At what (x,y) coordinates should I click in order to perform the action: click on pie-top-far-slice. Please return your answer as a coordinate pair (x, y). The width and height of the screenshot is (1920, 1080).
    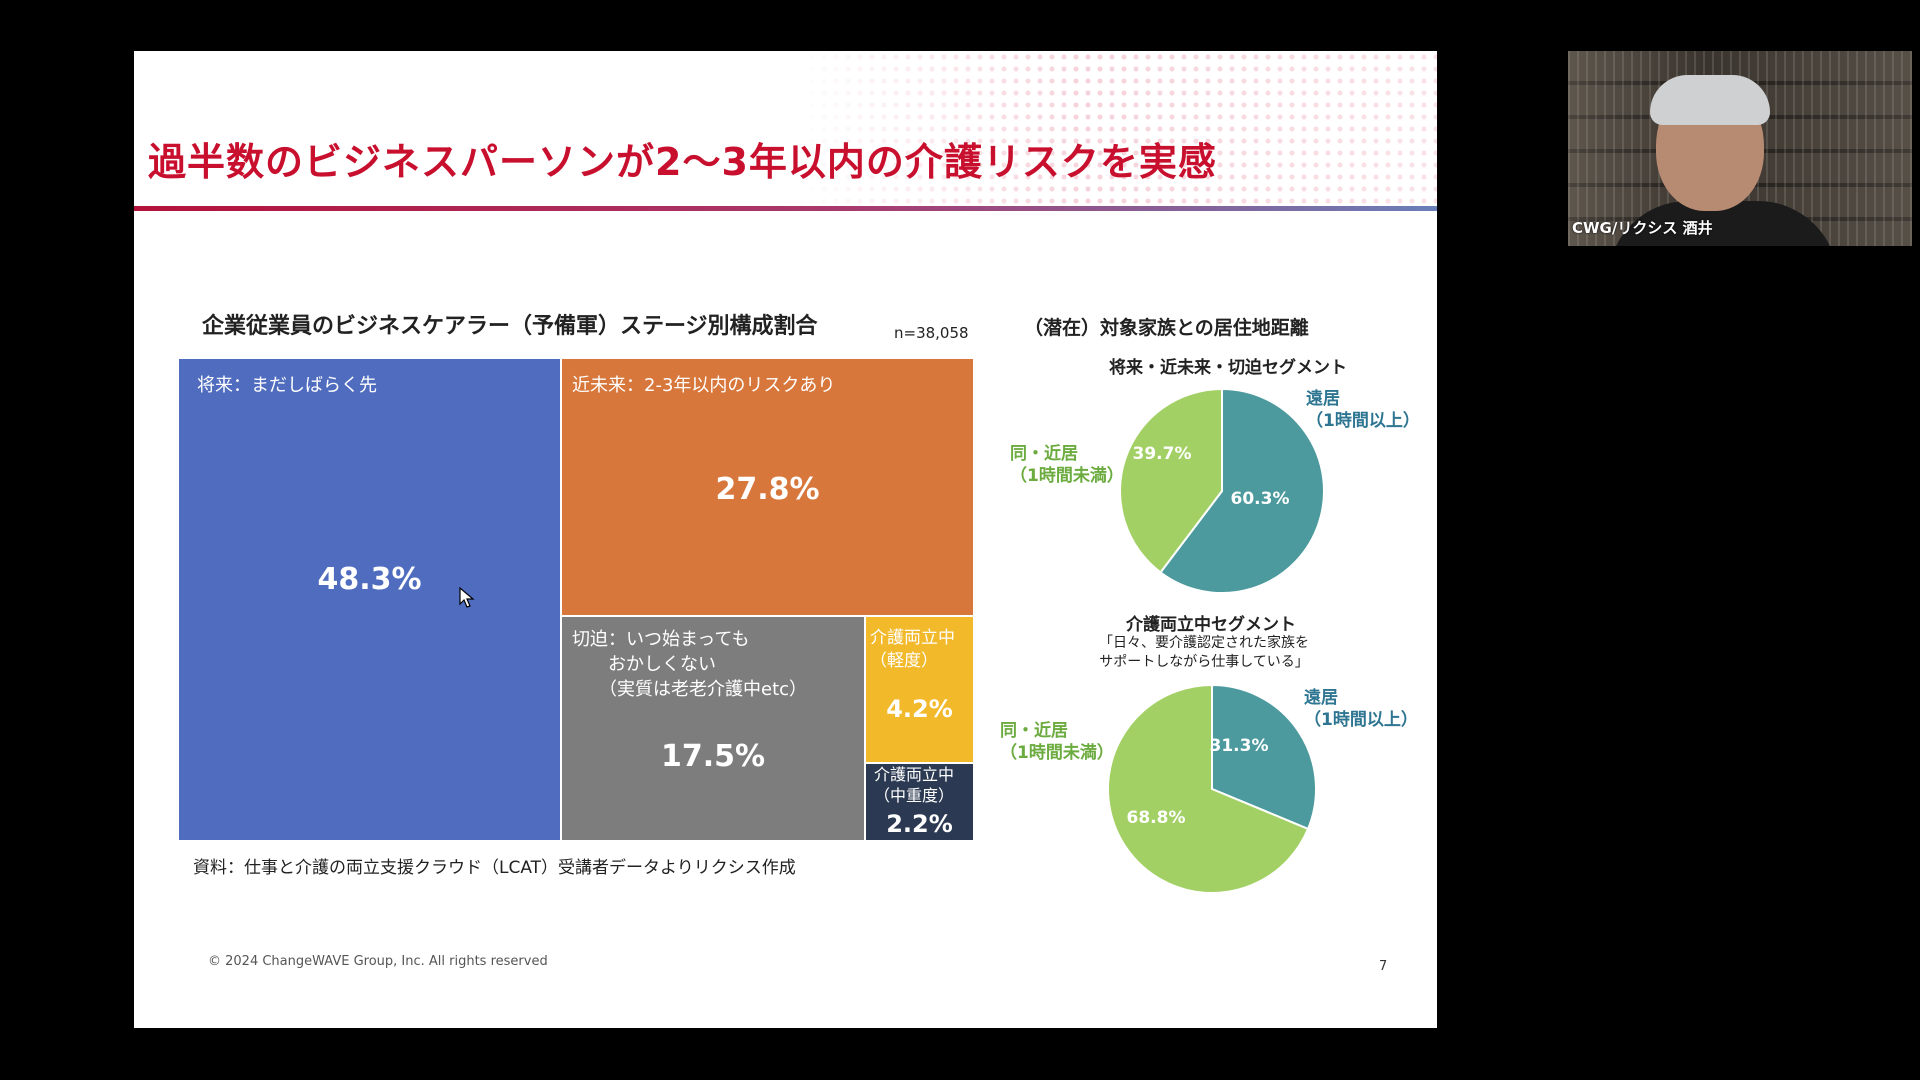
    Looking at the image, I should click on (1242, 490).